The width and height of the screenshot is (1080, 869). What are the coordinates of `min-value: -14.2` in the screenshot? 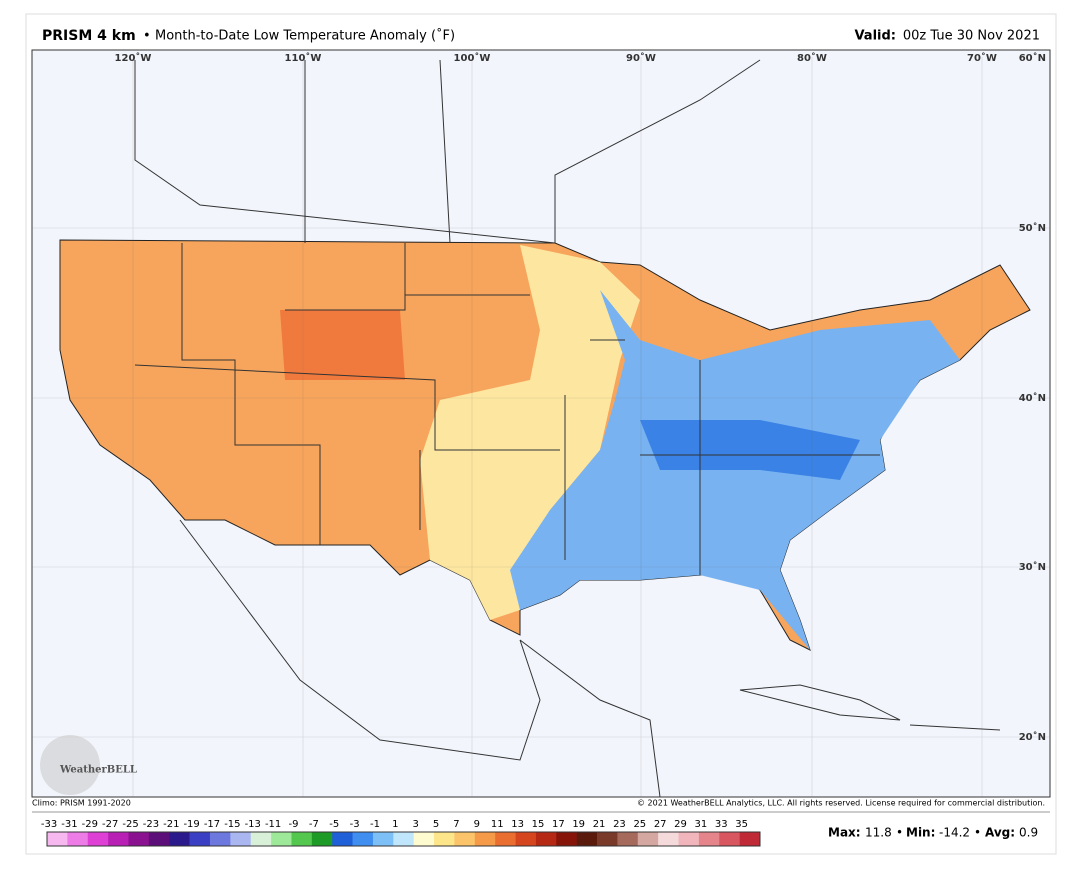 It's located at (954, 833).